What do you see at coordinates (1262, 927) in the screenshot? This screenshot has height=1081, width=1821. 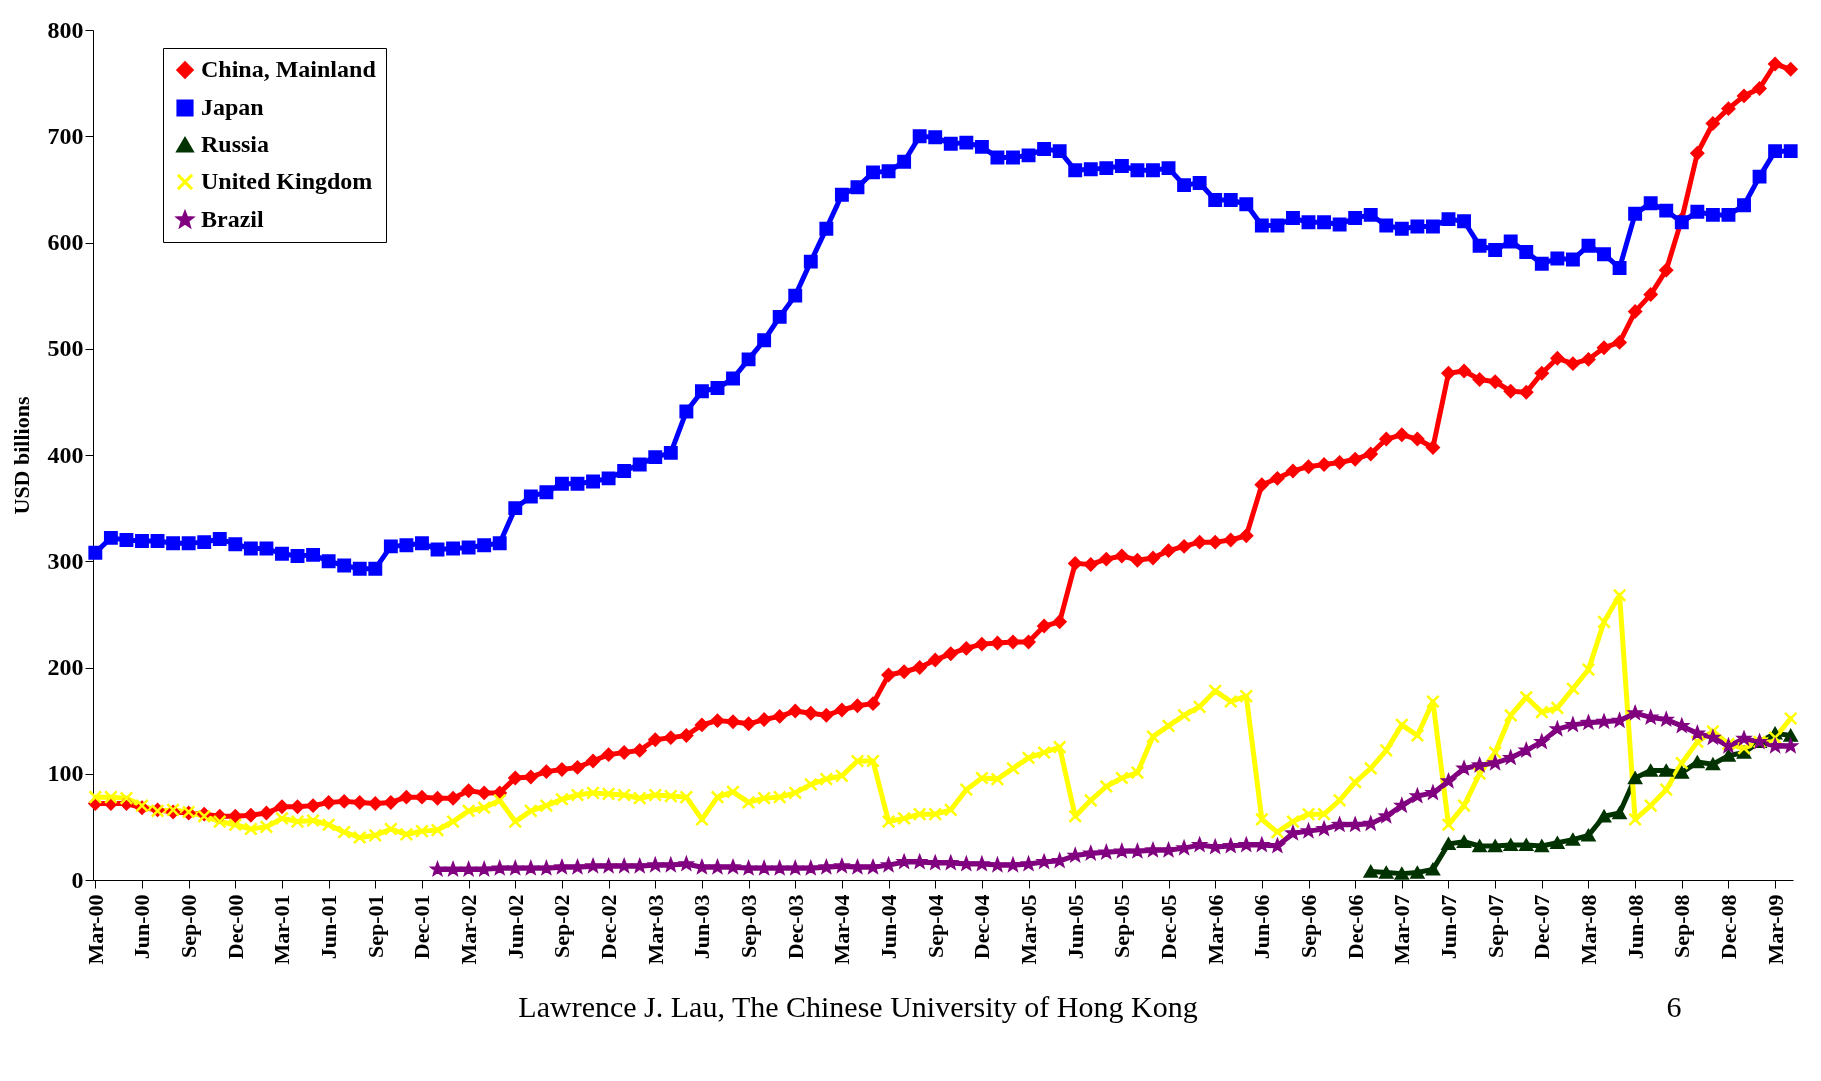 I see `x-tick-label: Jun-06` at bounding box center [1262, 927].